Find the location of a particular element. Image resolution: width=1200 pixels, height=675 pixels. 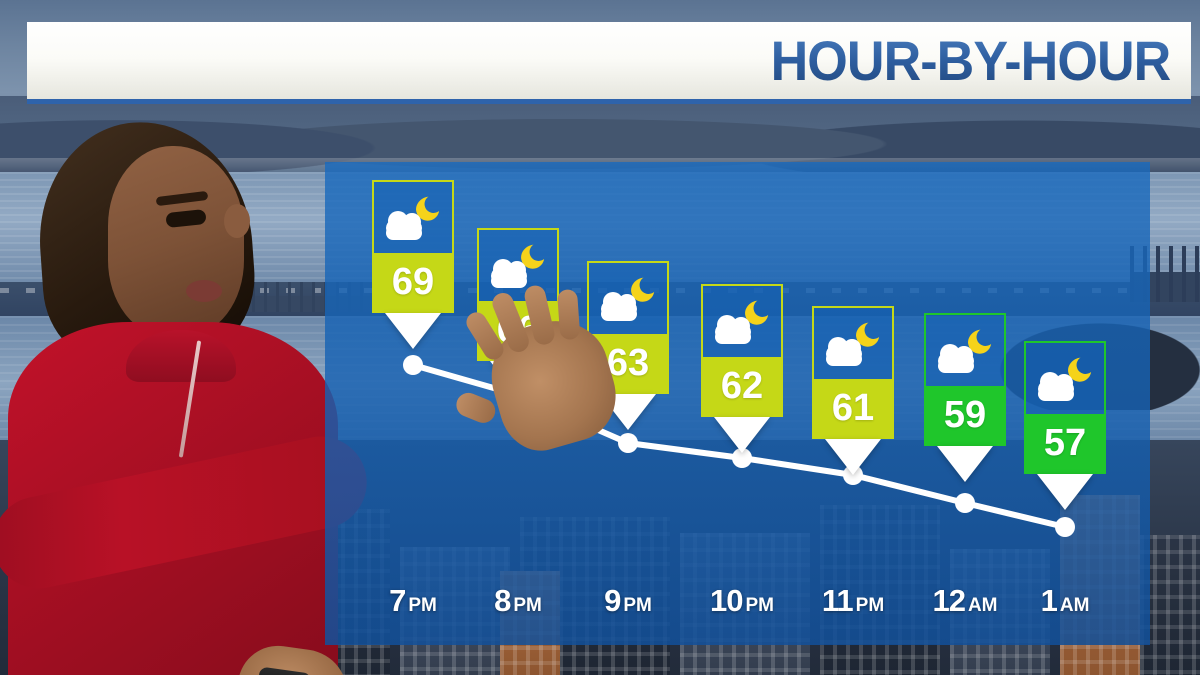

time-axis: 7 PM 8 PM 9 PM 10 PM 11 PM 12 AM 1 AM is located at coordinates (737, 601).